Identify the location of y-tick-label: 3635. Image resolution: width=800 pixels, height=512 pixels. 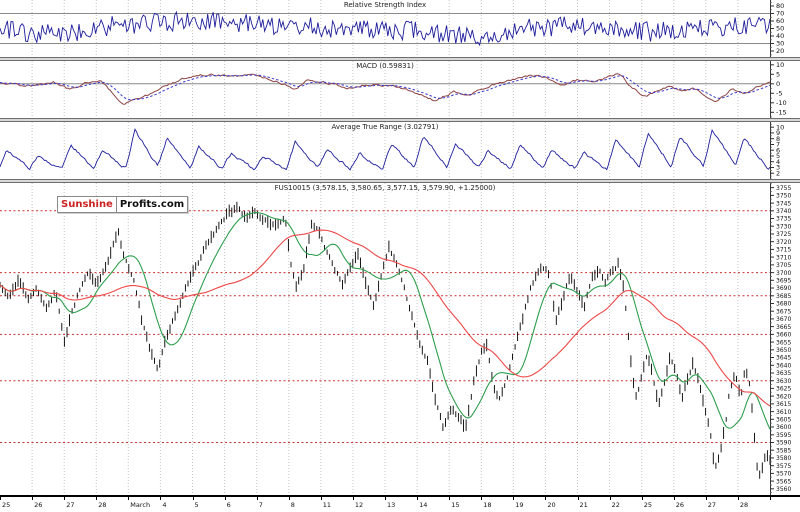
(783, 373).